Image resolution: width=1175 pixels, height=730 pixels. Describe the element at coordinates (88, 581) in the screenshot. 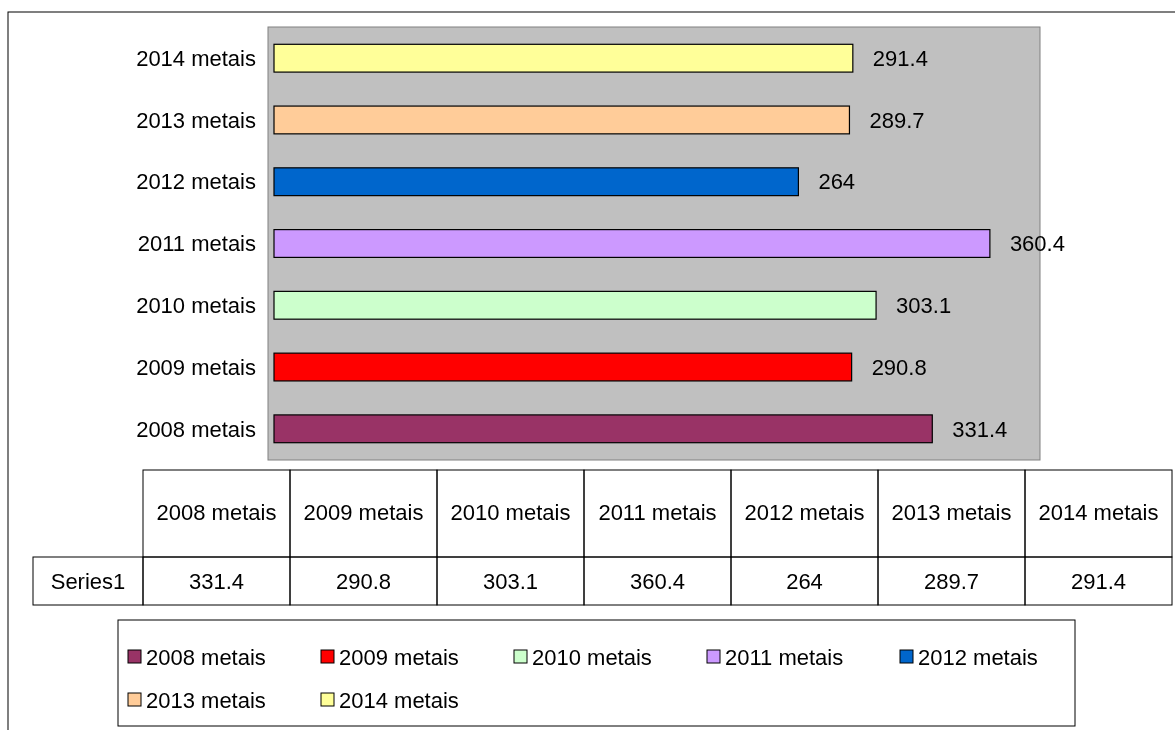

I see `text: Series1` at that location.